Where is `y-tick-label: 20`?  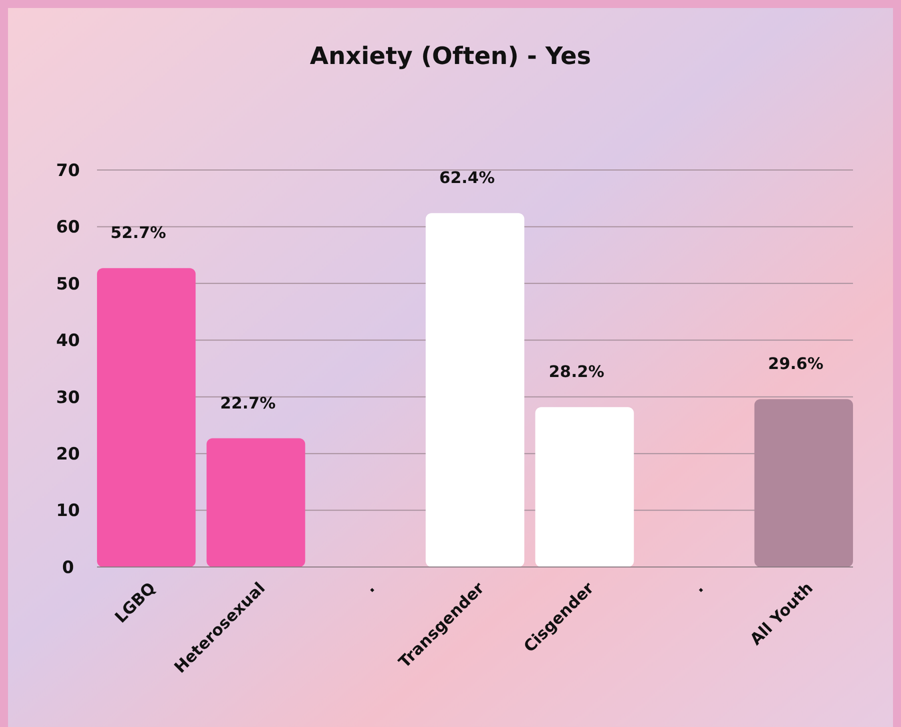 y-tick-label: 20 is located at coordinates (68, 454).